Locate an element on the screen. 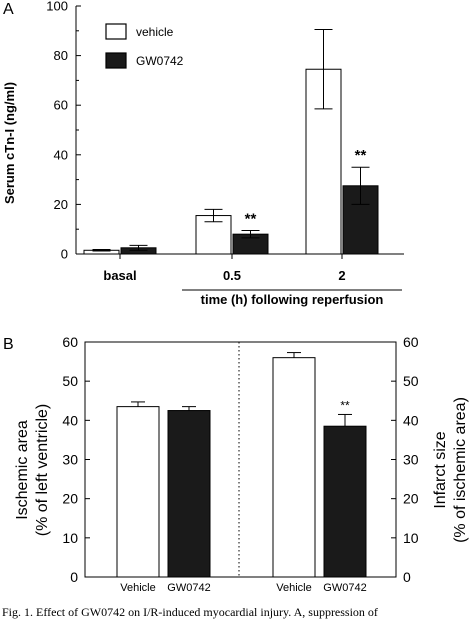 The image size is (474, 620). panel-b-right-tick-label: 60 is located at coordinates (411, 342).